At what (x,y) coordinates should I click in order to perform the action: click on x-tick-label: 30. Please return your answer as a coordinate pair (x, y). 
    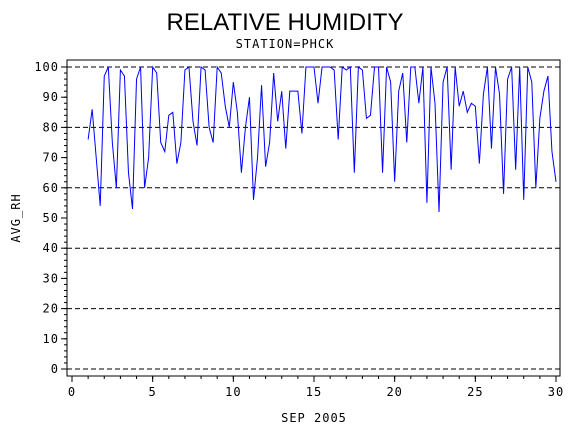
    Looking at the image, I should click on (556, 392).